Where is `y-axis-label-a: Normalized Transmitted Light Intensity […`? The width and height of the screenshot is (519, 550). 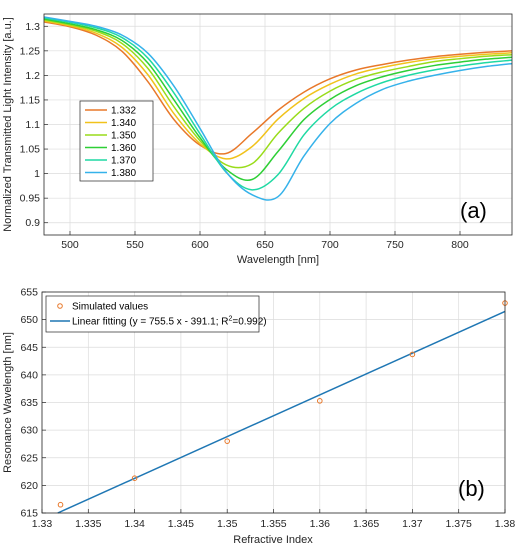
y-axis-label-a: Normalized Transmitted Light Intensity [… is located at coordinates (8, 124).